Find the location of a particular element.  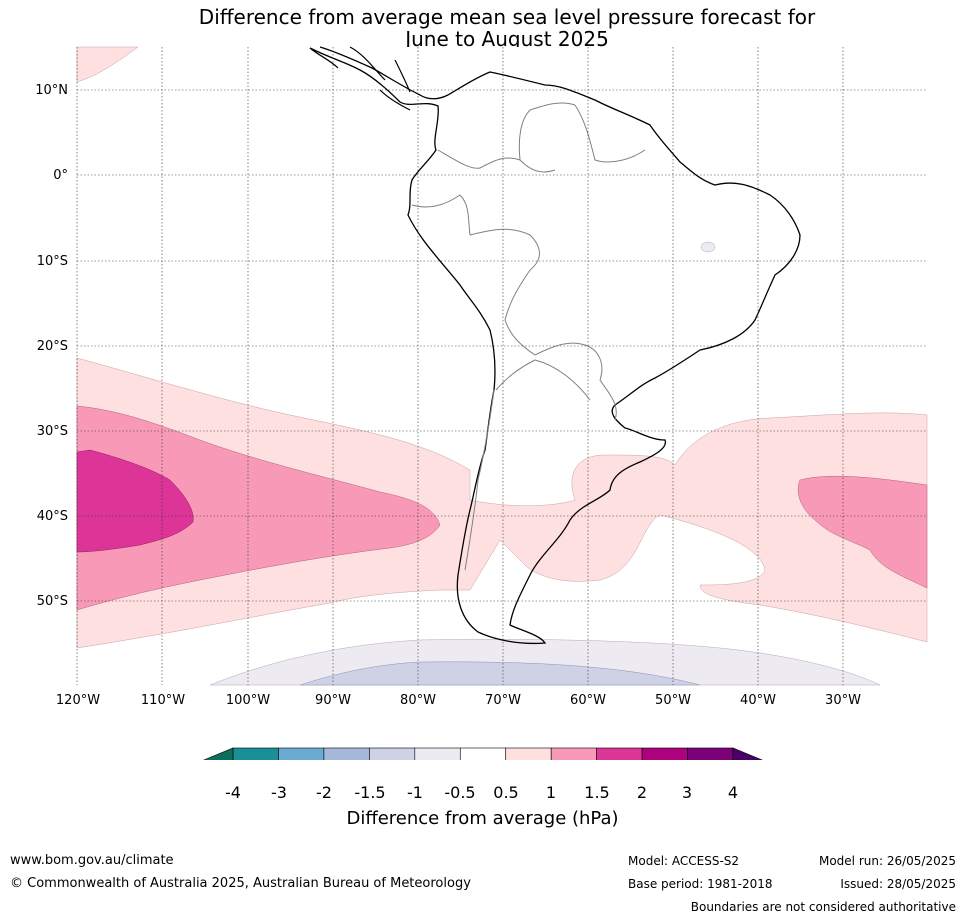

anomaly-region-pink-medium-pacific is located at coordinates (258, 508).